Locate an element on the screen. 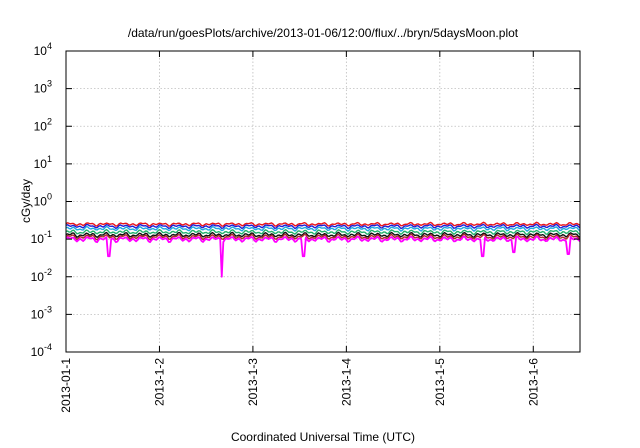  y-tick-label: 10³ is located at coordinates (43, 87).